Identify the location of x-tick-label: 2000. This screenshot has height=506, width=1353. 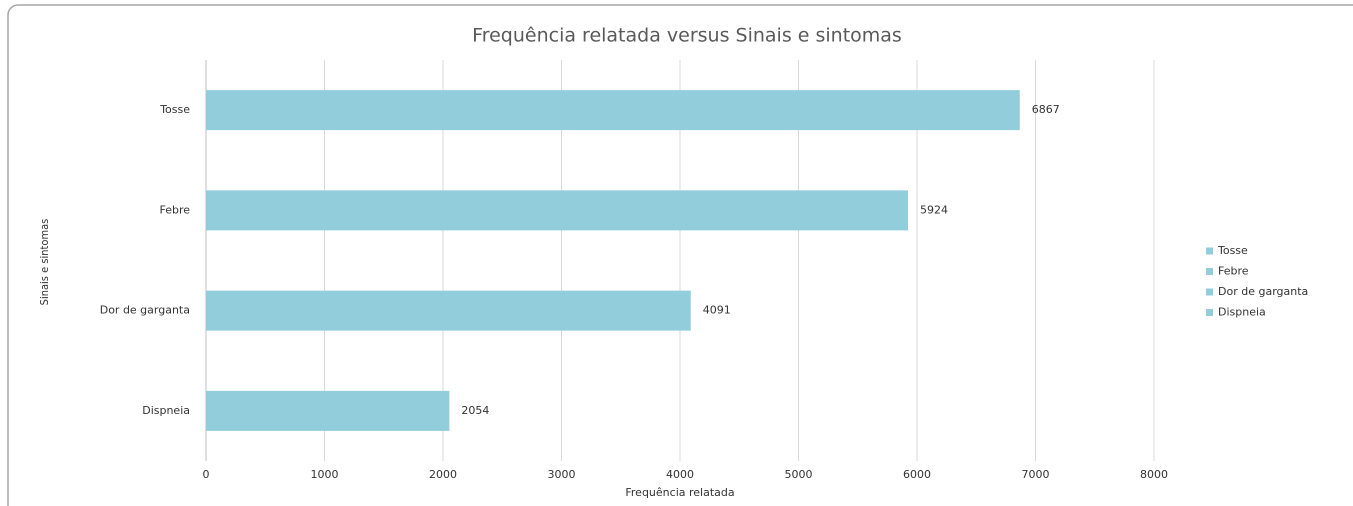
(443, 474).